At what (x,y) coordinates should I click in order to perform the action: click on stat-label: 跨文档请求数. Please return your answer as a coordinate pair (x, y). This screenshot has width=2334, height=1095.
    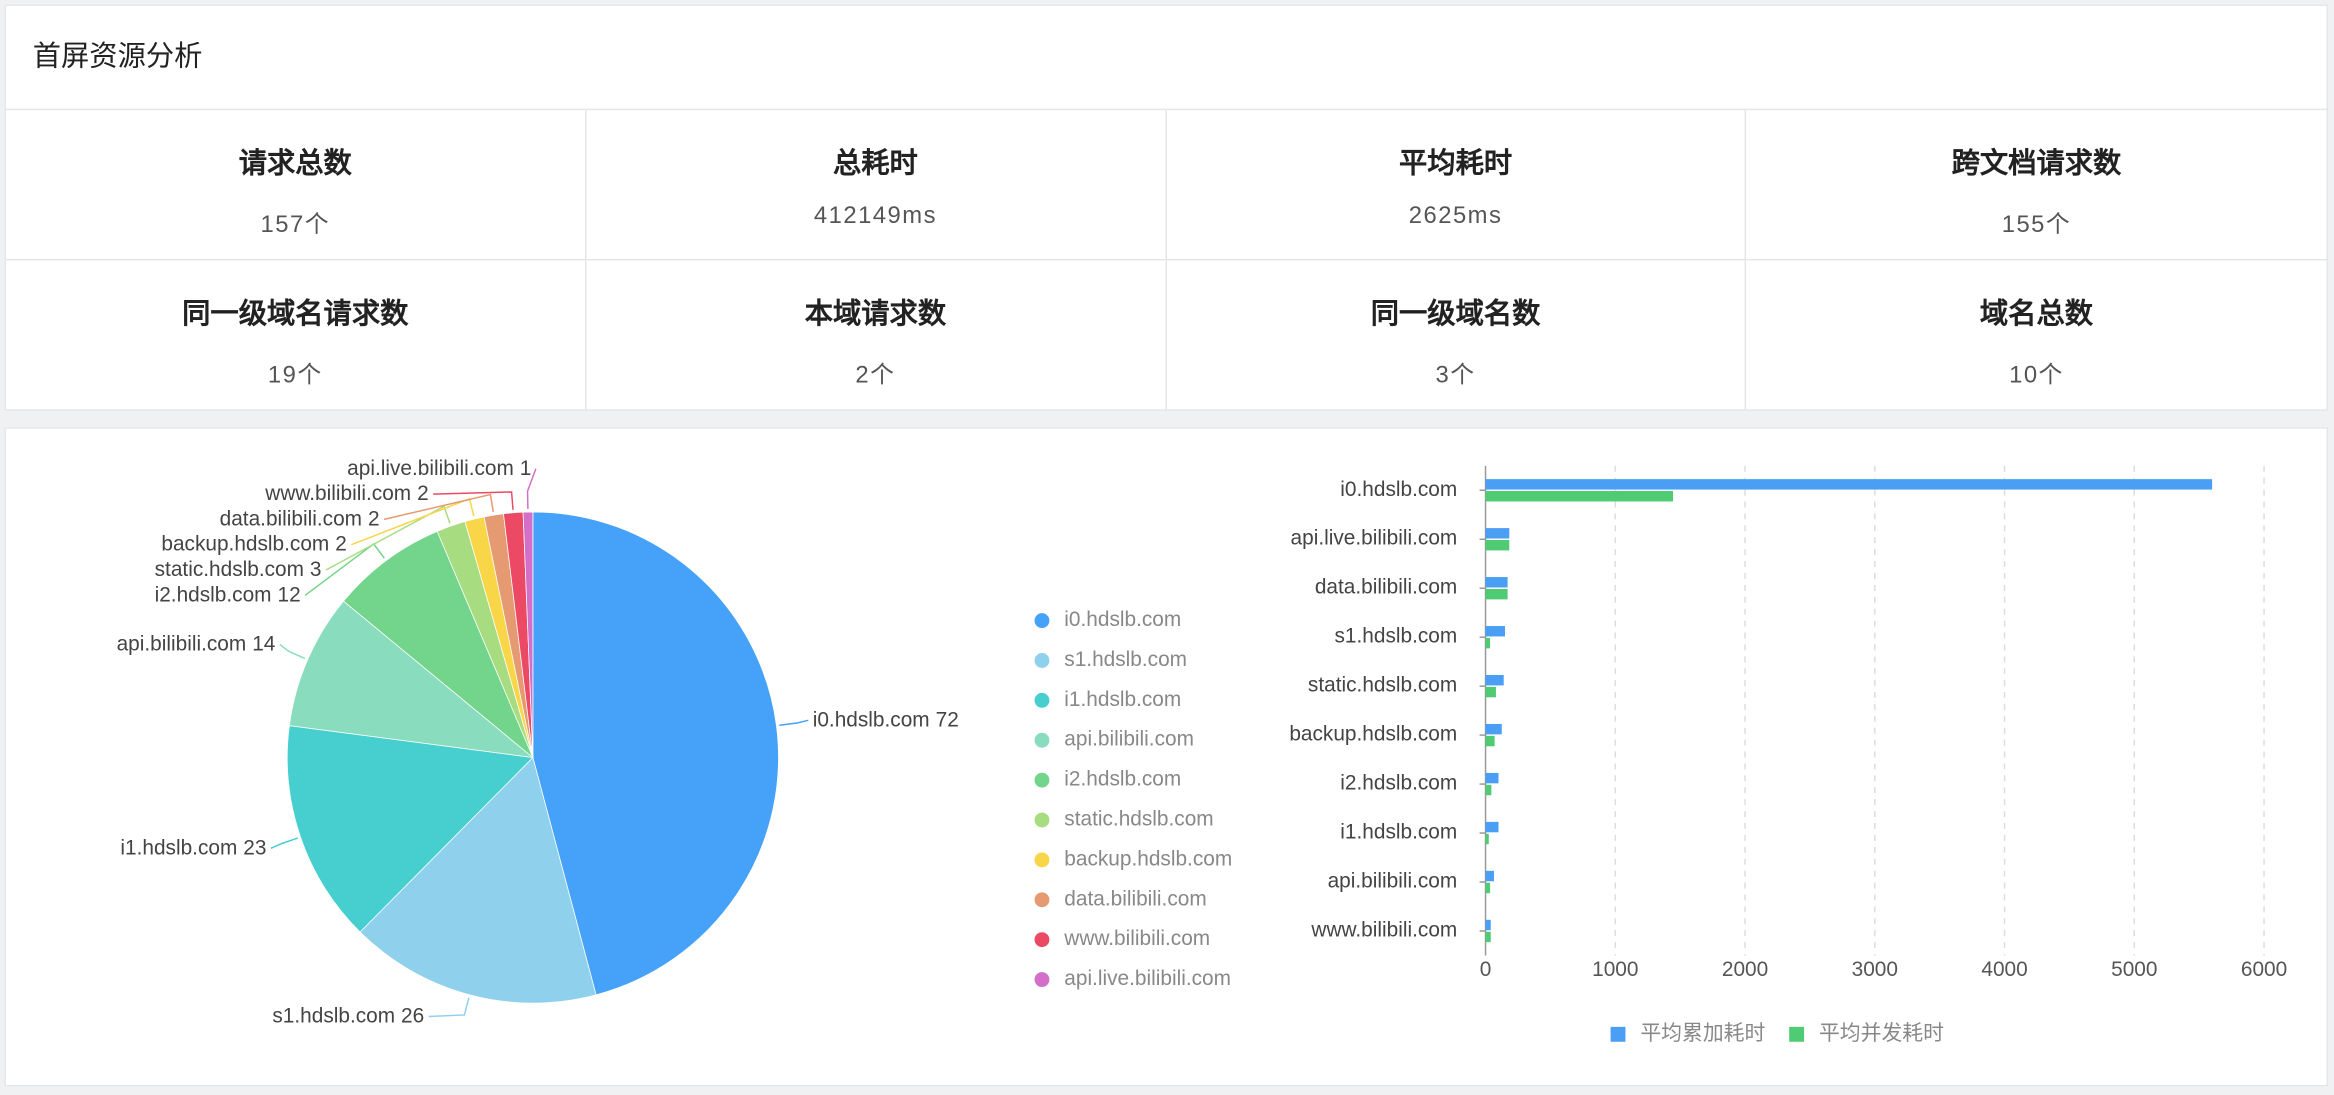
    Looking at the image, I should click on (2036, 164).